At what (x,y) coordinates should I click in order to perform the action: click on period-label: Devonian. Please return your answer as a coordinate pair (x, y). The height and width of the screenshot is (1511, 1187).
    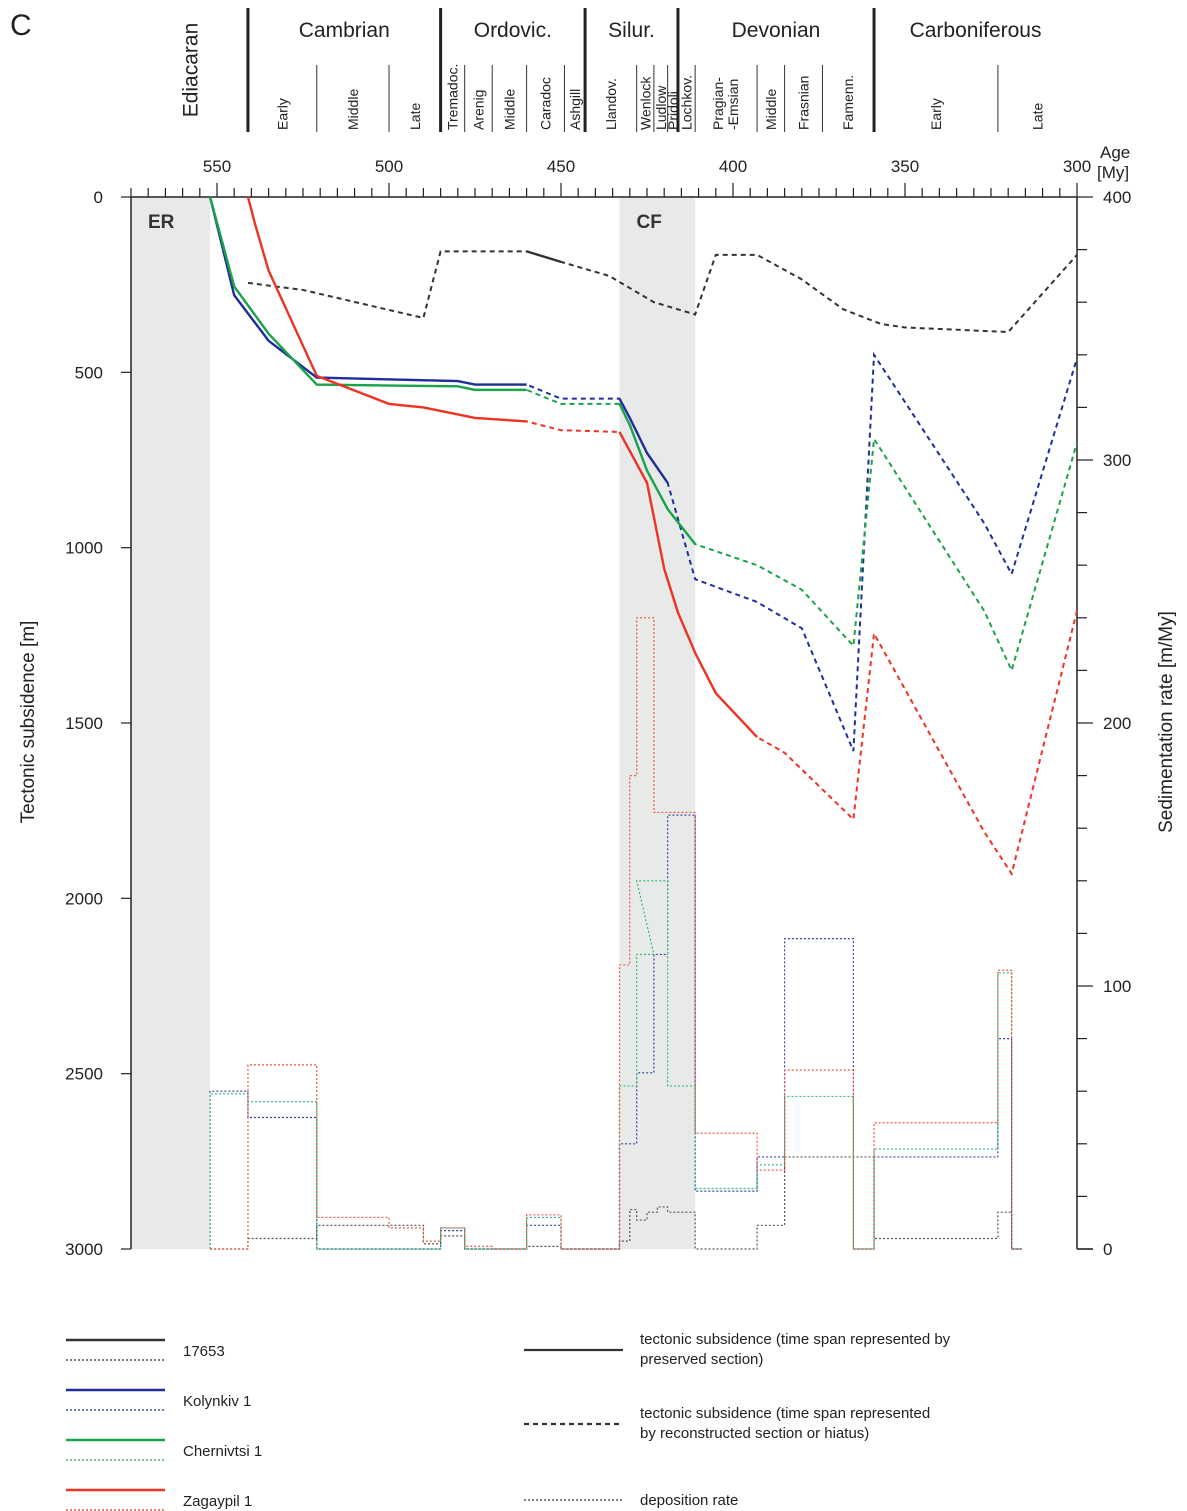
    Looking at the image, I should click on (776, 30).